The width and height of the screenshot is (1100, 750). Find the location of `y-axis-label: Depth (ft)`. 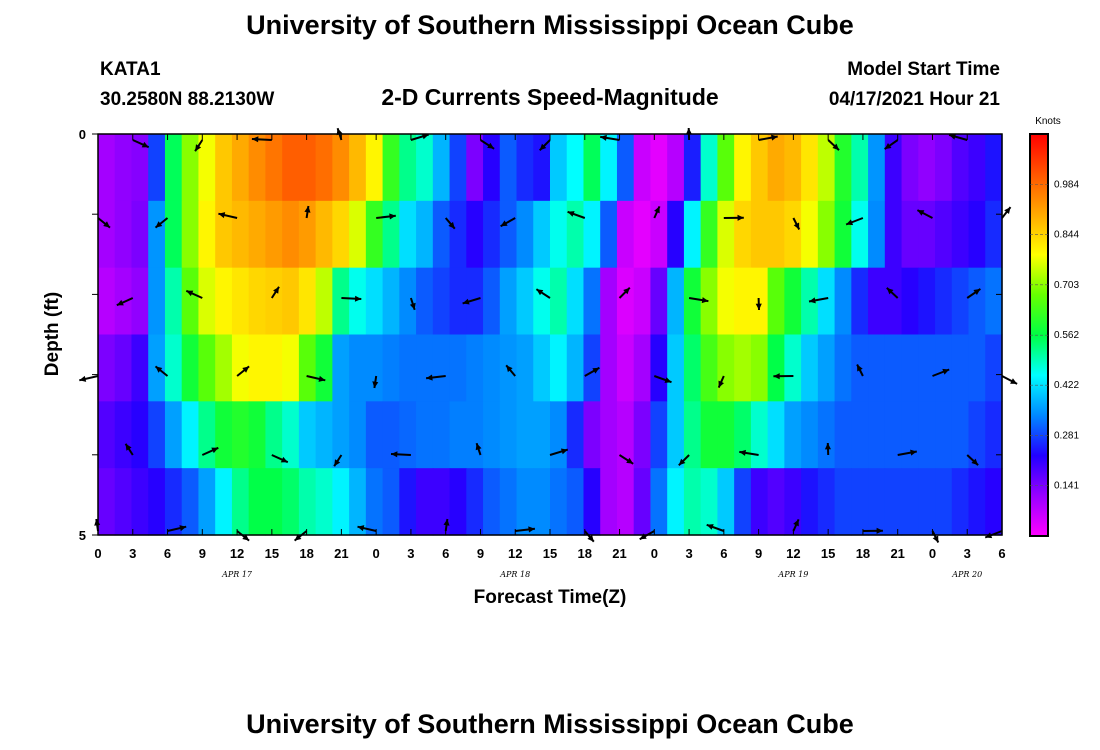

y-axis-label: Depth (ft) is located at coordinates (52, 334).